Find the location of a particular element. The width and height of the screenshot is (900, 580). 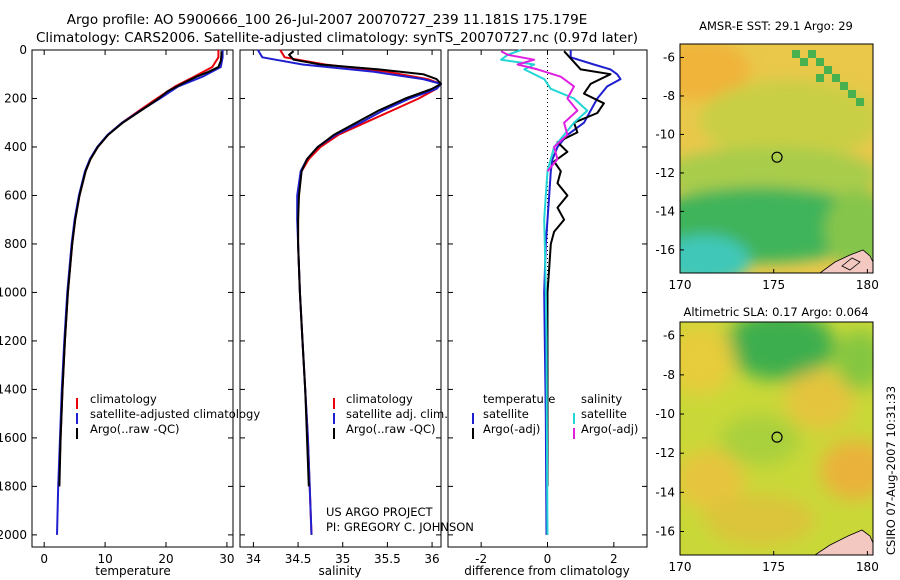

sla-map-title: Altimetric SLA: 0.17 Argo: 0.064 is located at coordinates (775, 312).